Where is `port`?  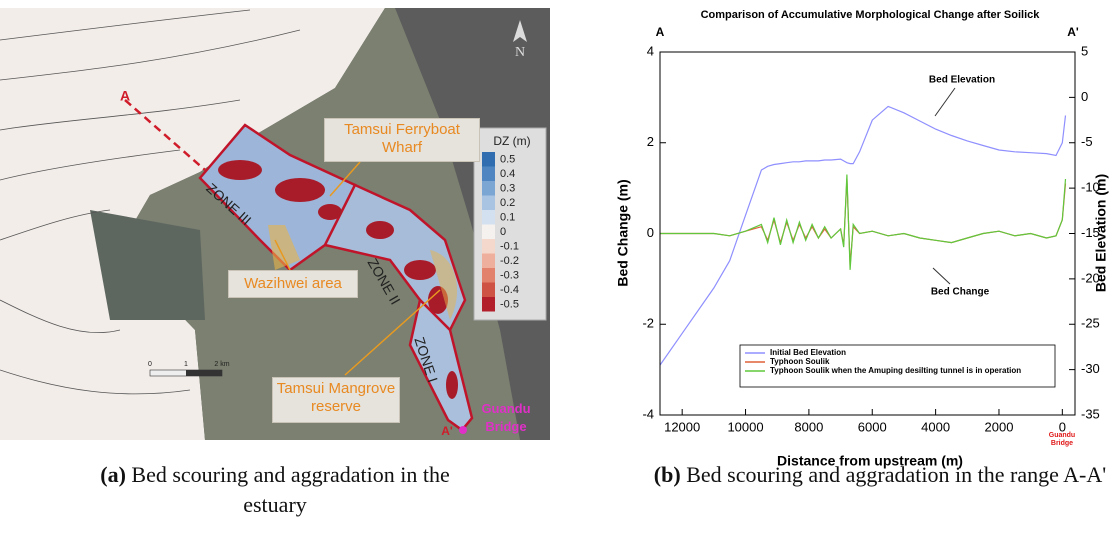 port is located at coordinates (147, 265).